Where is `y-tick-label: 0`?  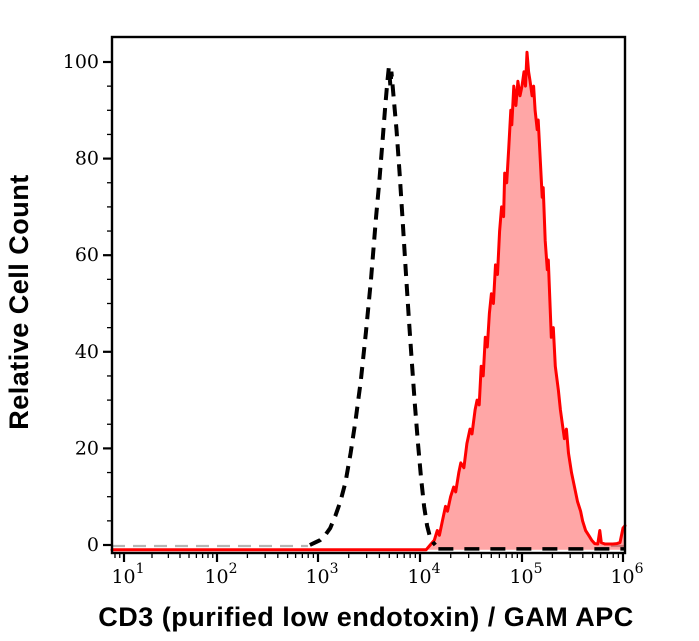 y-tick-label: 0 is located at coordinates (93, 545).